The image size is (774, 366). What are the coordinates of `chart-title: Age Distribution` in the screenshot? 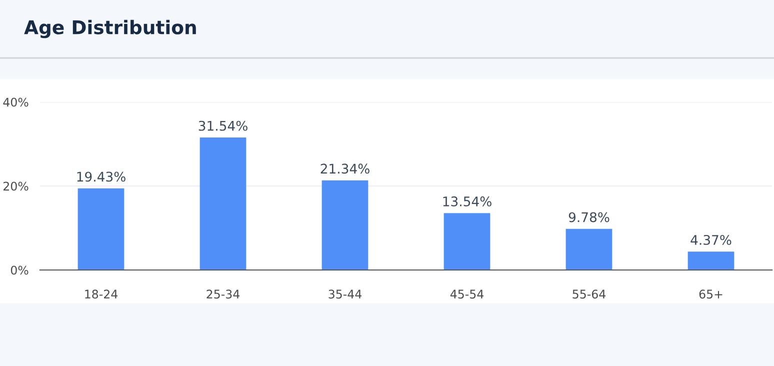 It's located at (110, 29).